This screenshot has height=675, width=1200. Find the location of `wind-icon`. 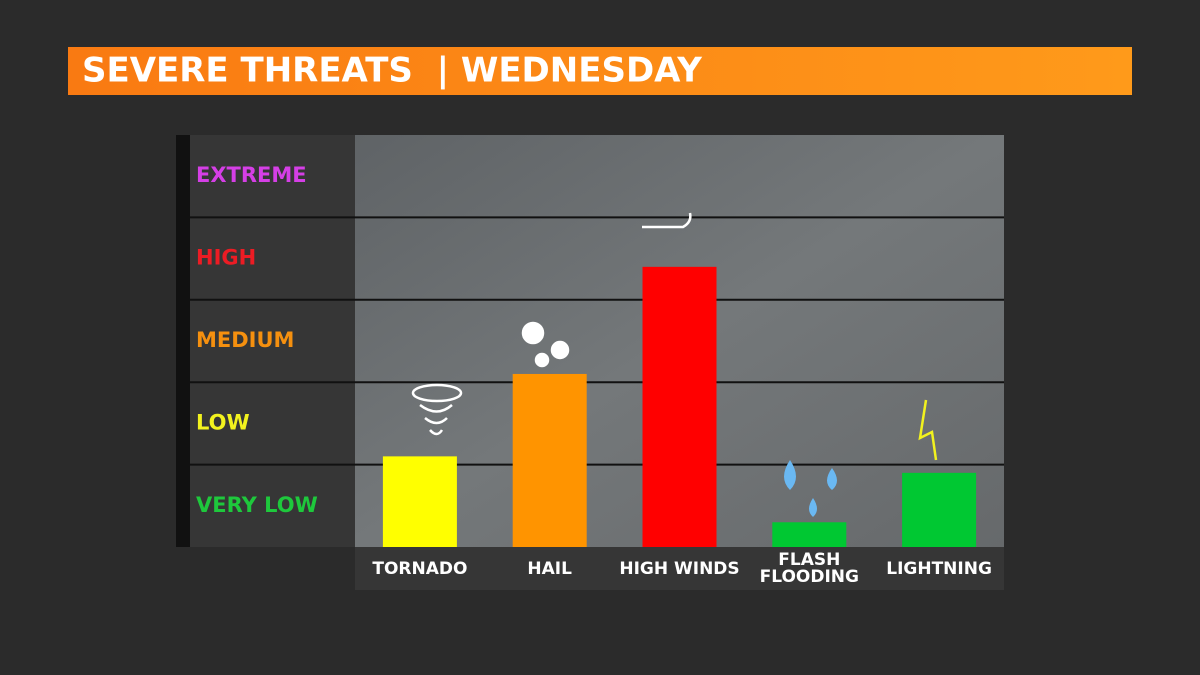

wind-icon is located at coordinates (667, 220).